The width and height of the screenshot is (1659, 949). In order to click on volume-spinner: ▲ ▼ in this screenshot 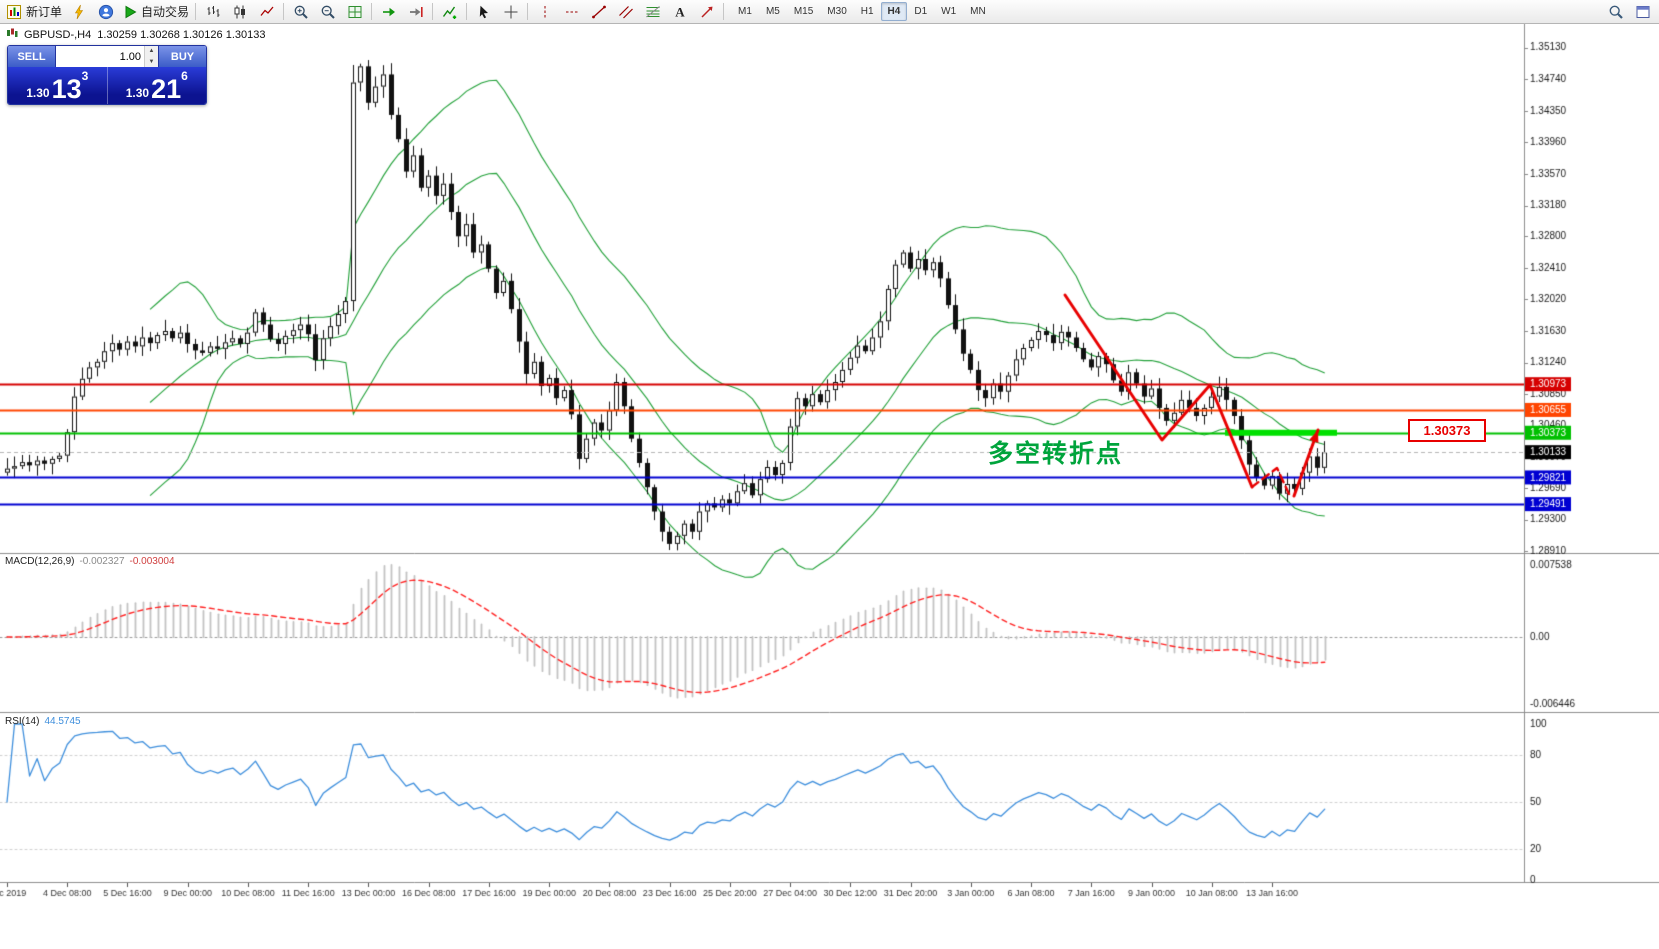, I will do `click(151, 56)`.